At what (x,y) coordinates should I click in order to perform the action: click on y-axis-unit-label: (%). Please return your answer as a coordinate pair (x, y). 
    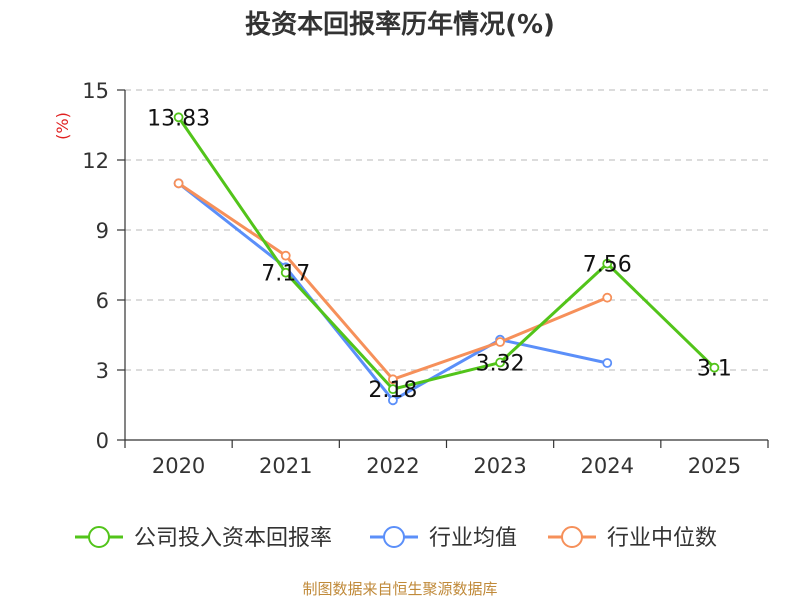
    Looking at the image, I should click on (62, 126).